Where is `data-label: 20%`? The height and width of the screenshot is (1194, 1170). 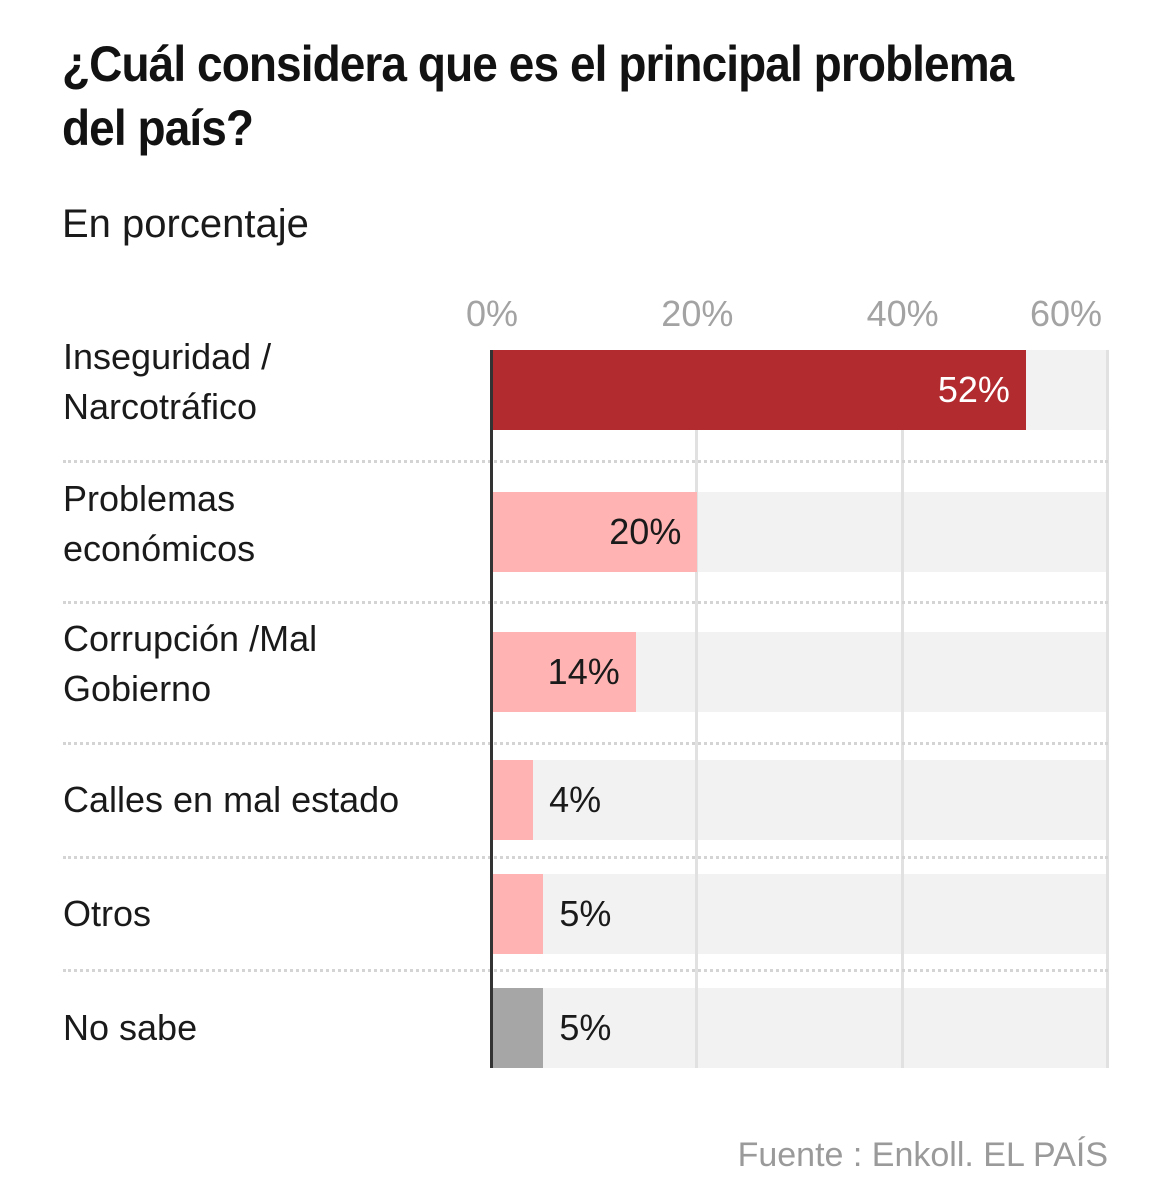
data-label: 20% is located at coordinates (645, 531).